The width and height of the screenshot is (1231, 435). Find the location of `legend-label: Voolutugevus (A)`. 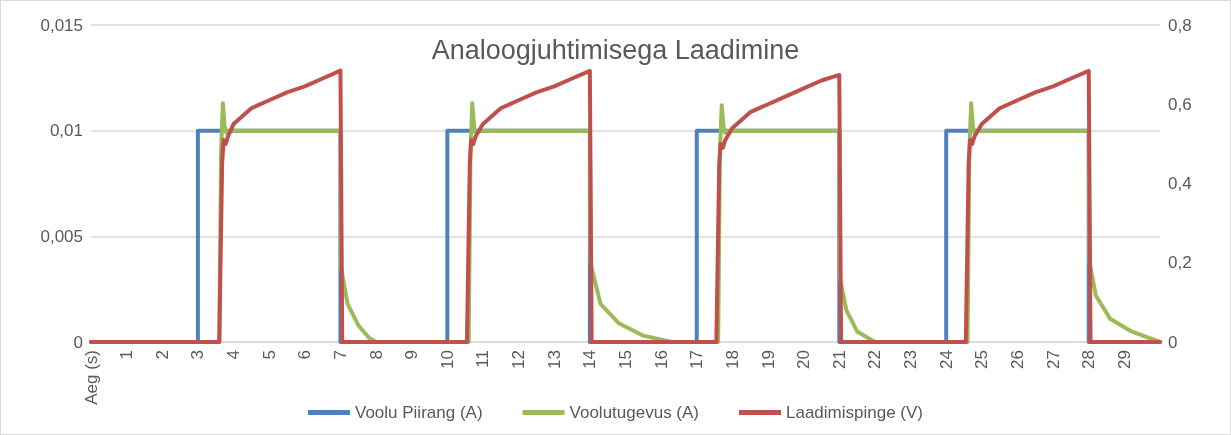

legend-label: Voolutugevus (A) is located at coordinates (634, 412).